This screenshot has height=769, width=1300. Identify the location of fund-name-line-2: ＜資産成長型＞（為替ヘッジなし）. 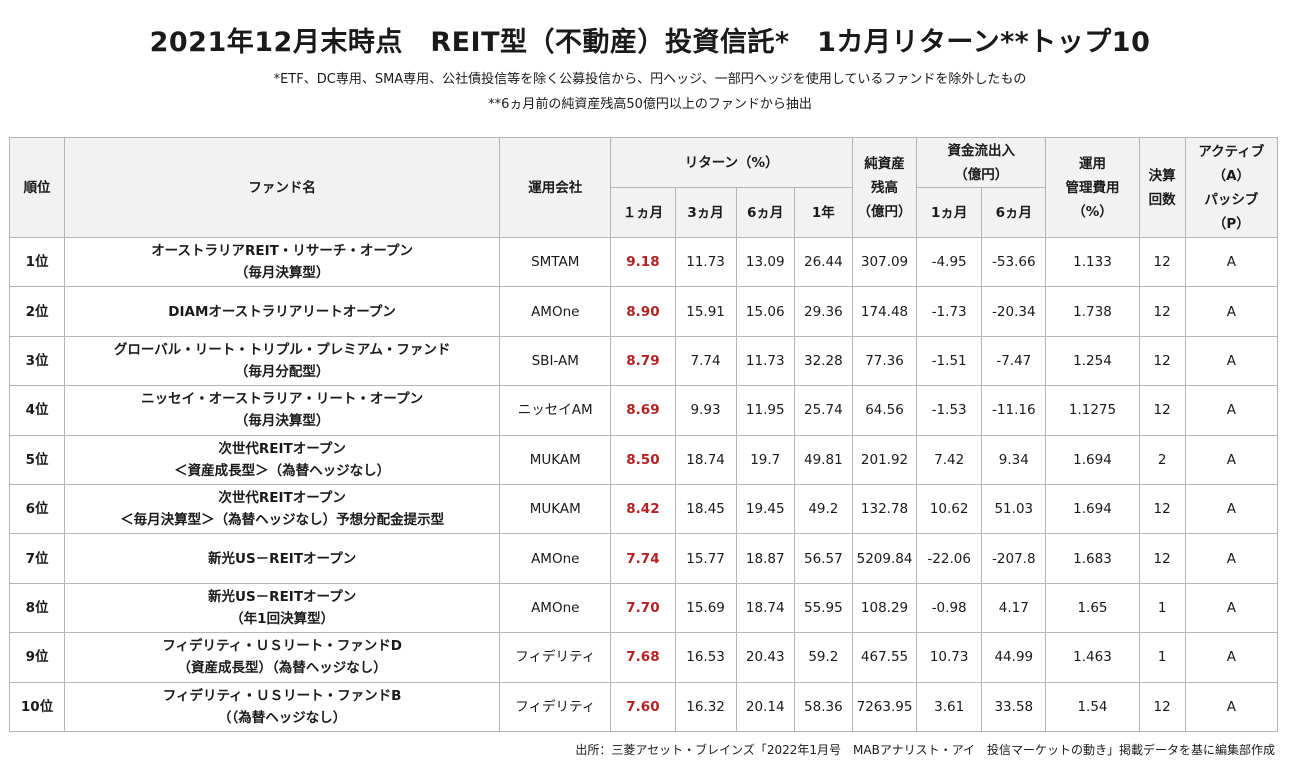
(282, 470).